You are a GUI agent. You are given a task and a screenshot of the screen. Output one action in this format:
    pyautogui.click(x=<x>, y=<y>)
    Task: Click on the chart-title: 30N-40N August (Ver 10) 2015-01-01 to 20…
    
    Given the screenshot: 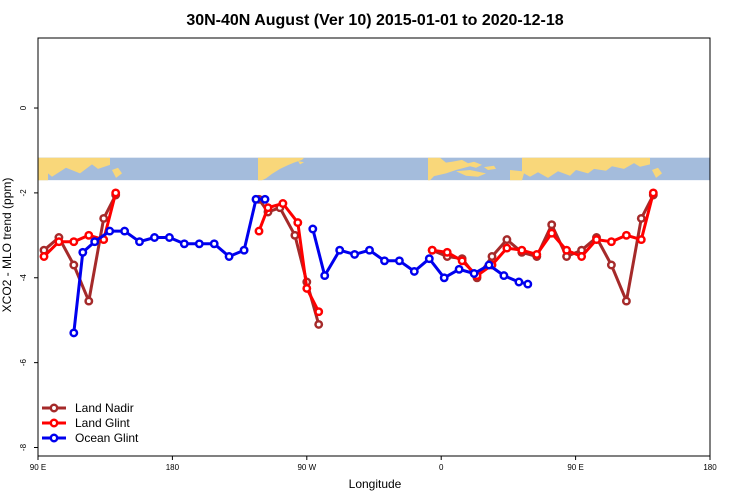 What is the action you would take?
    pyautogui.click(x=374, y=20)
    